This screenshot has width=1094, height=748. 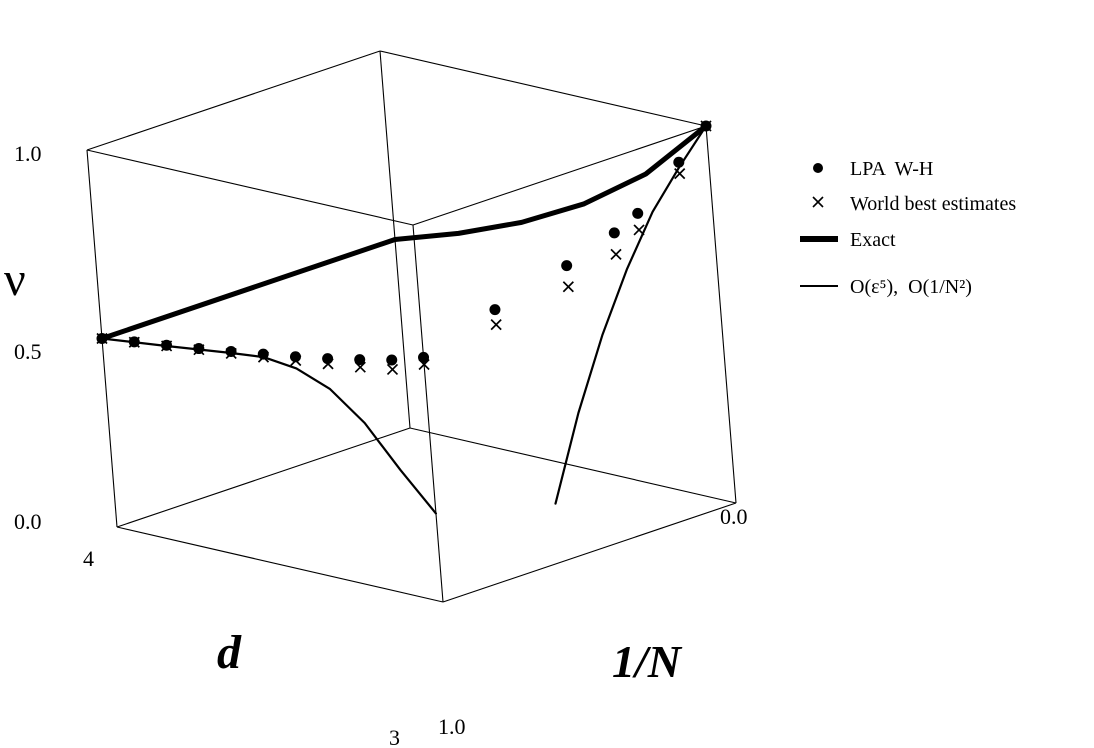 What do you see at coordinates (394, 736) in the screenshot?
I see `d-tick-3: 3` at bounding box center [394, 736].